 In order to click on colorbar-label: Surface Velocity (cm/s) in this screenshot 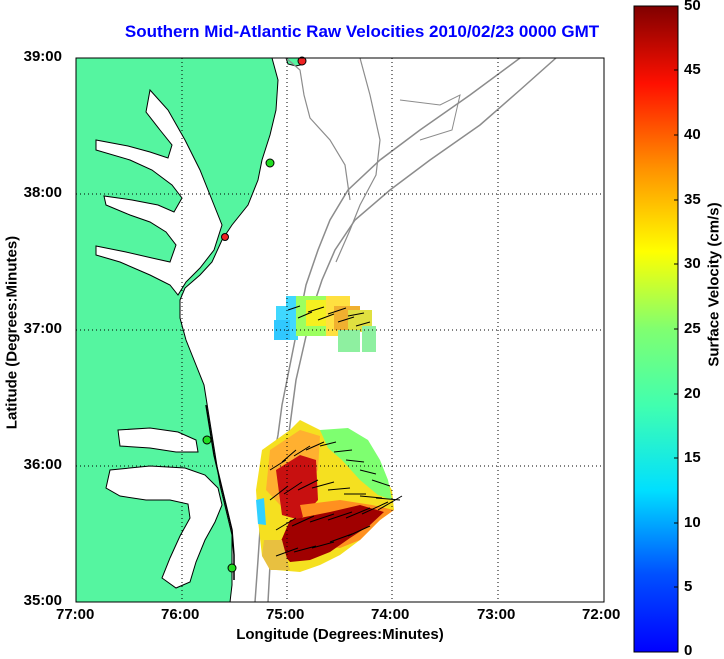, I will do `click(714, 284)`.